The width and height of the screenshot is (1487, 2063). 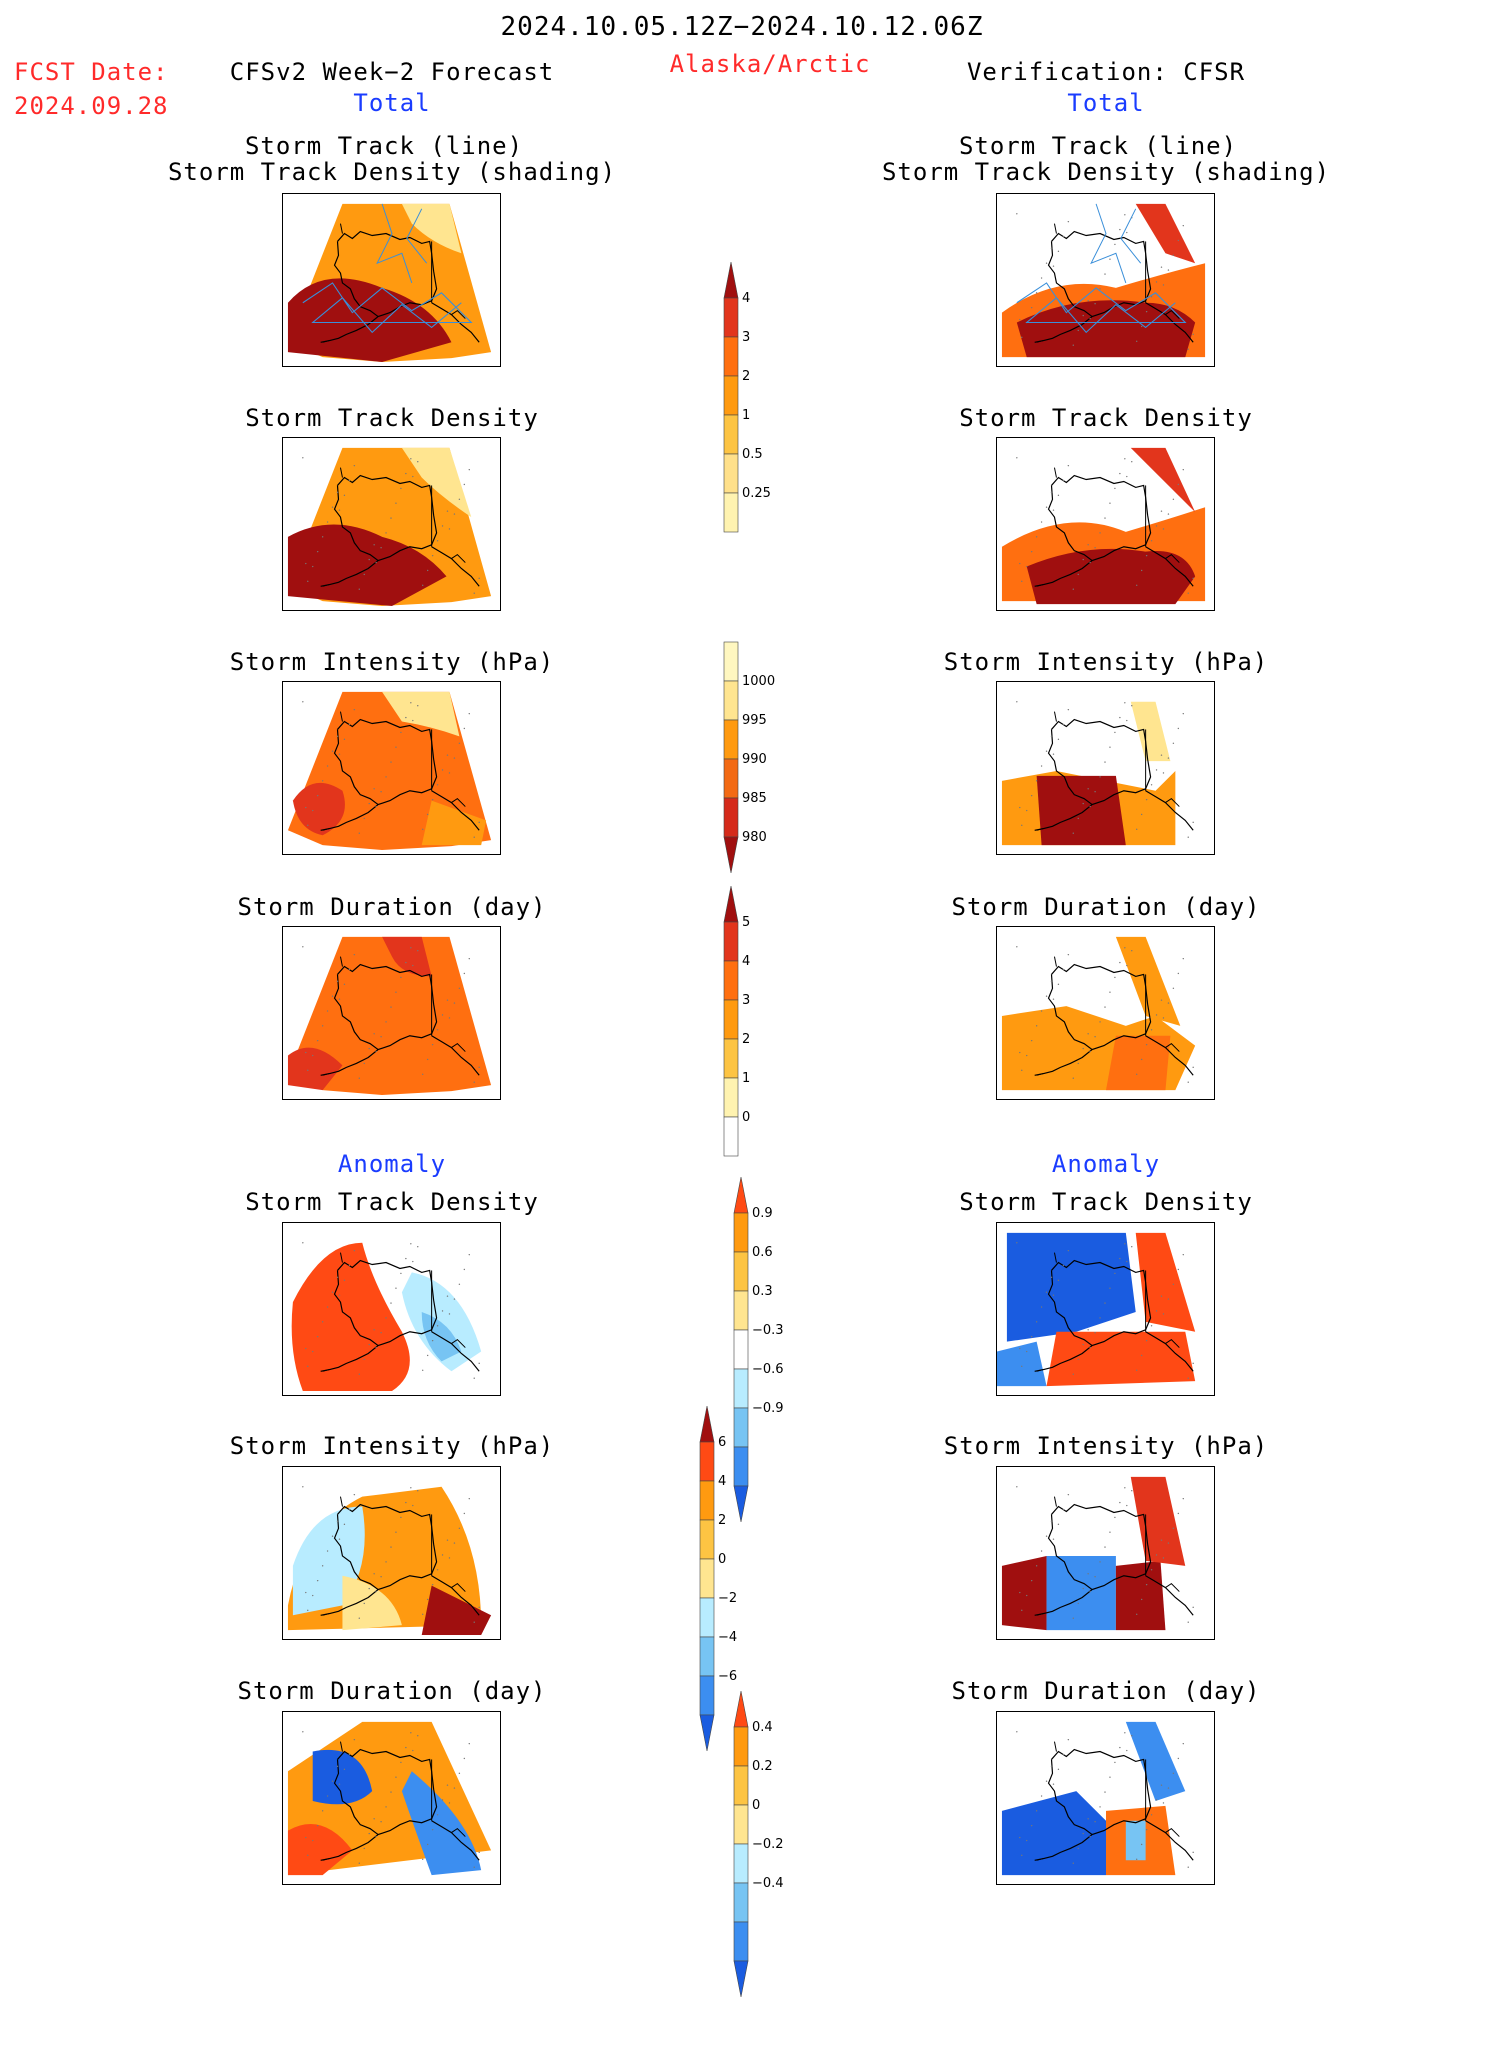 What do you see at coordinates (1105, 768) in the screenshot?
I see `map-verif-intensity` at bounding box center [1105, 768].